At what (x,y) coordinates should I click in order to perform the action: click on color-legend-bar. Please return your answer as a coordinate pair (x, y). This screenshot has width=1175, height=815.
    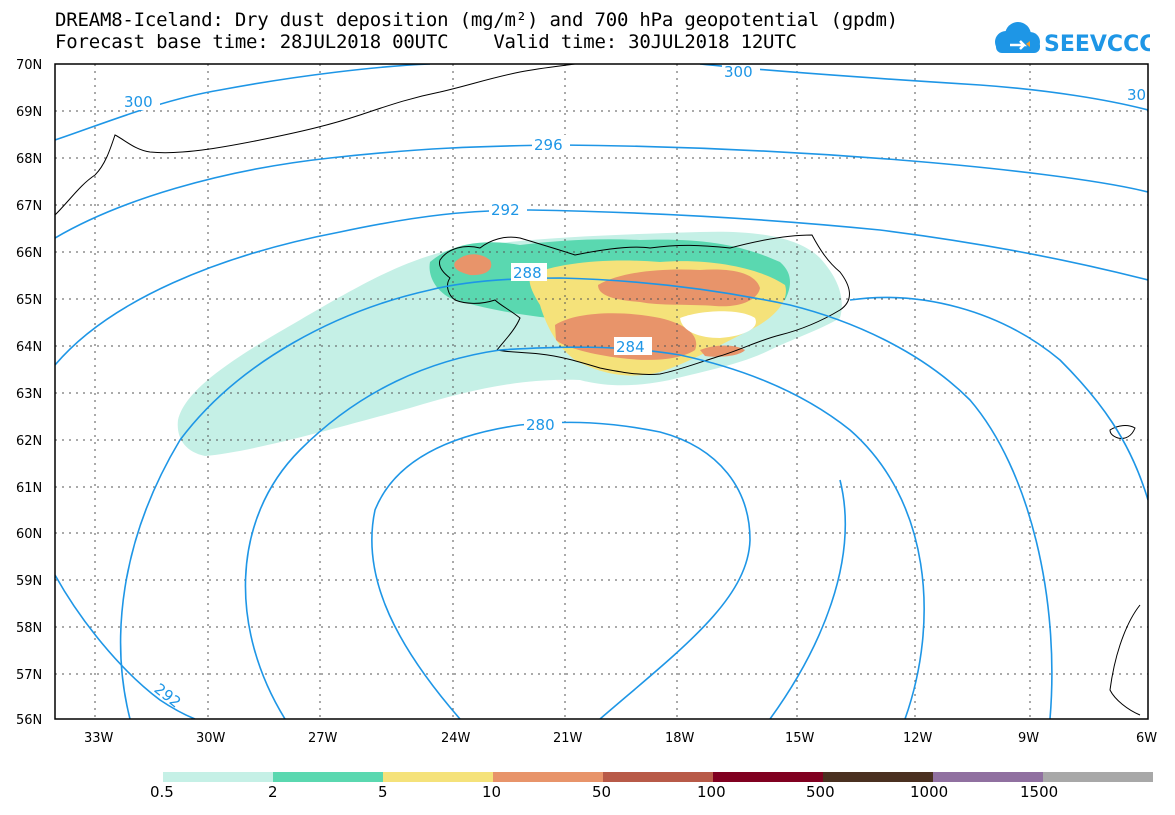
    Looking at the image, I should click on (658, 777).